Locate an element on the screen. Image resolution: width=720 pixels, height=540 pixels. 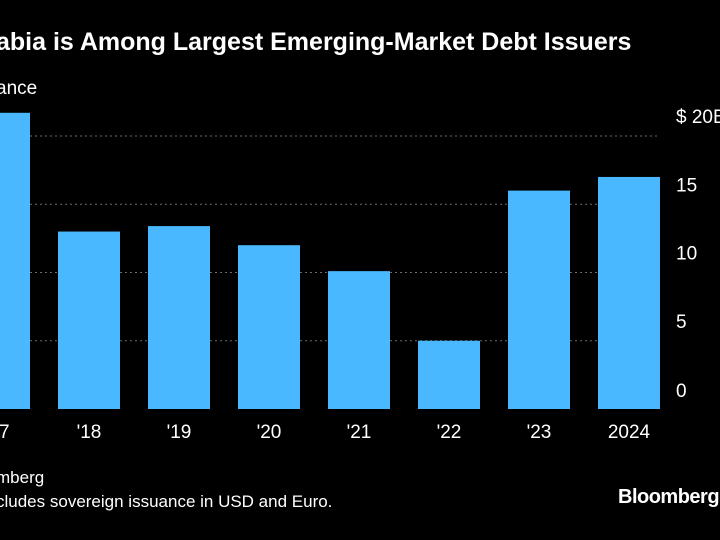
bloomberg-logo: Bloomberg is located at coordinates (669, 497).